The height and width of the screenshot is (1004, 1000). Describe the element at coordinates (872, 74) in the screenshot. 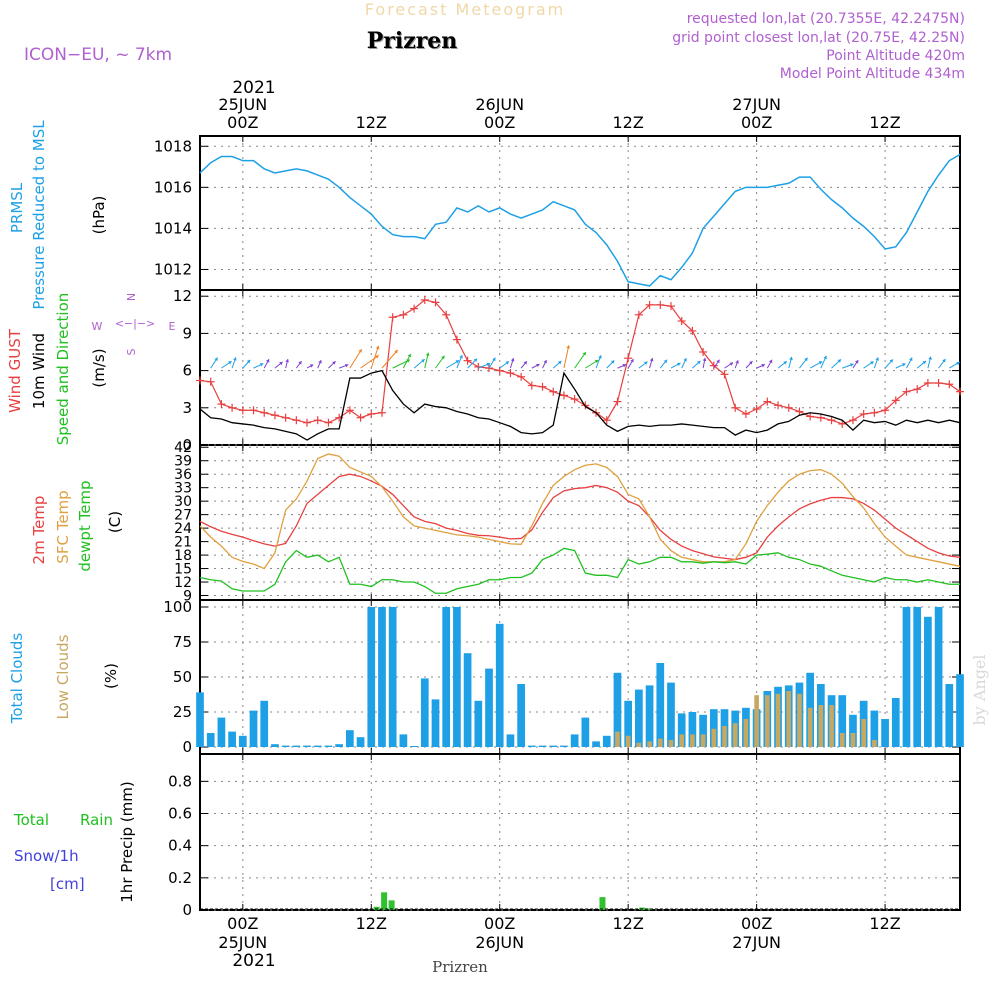

I see `model-altitude: Model Point Altitude 434m` at that location.